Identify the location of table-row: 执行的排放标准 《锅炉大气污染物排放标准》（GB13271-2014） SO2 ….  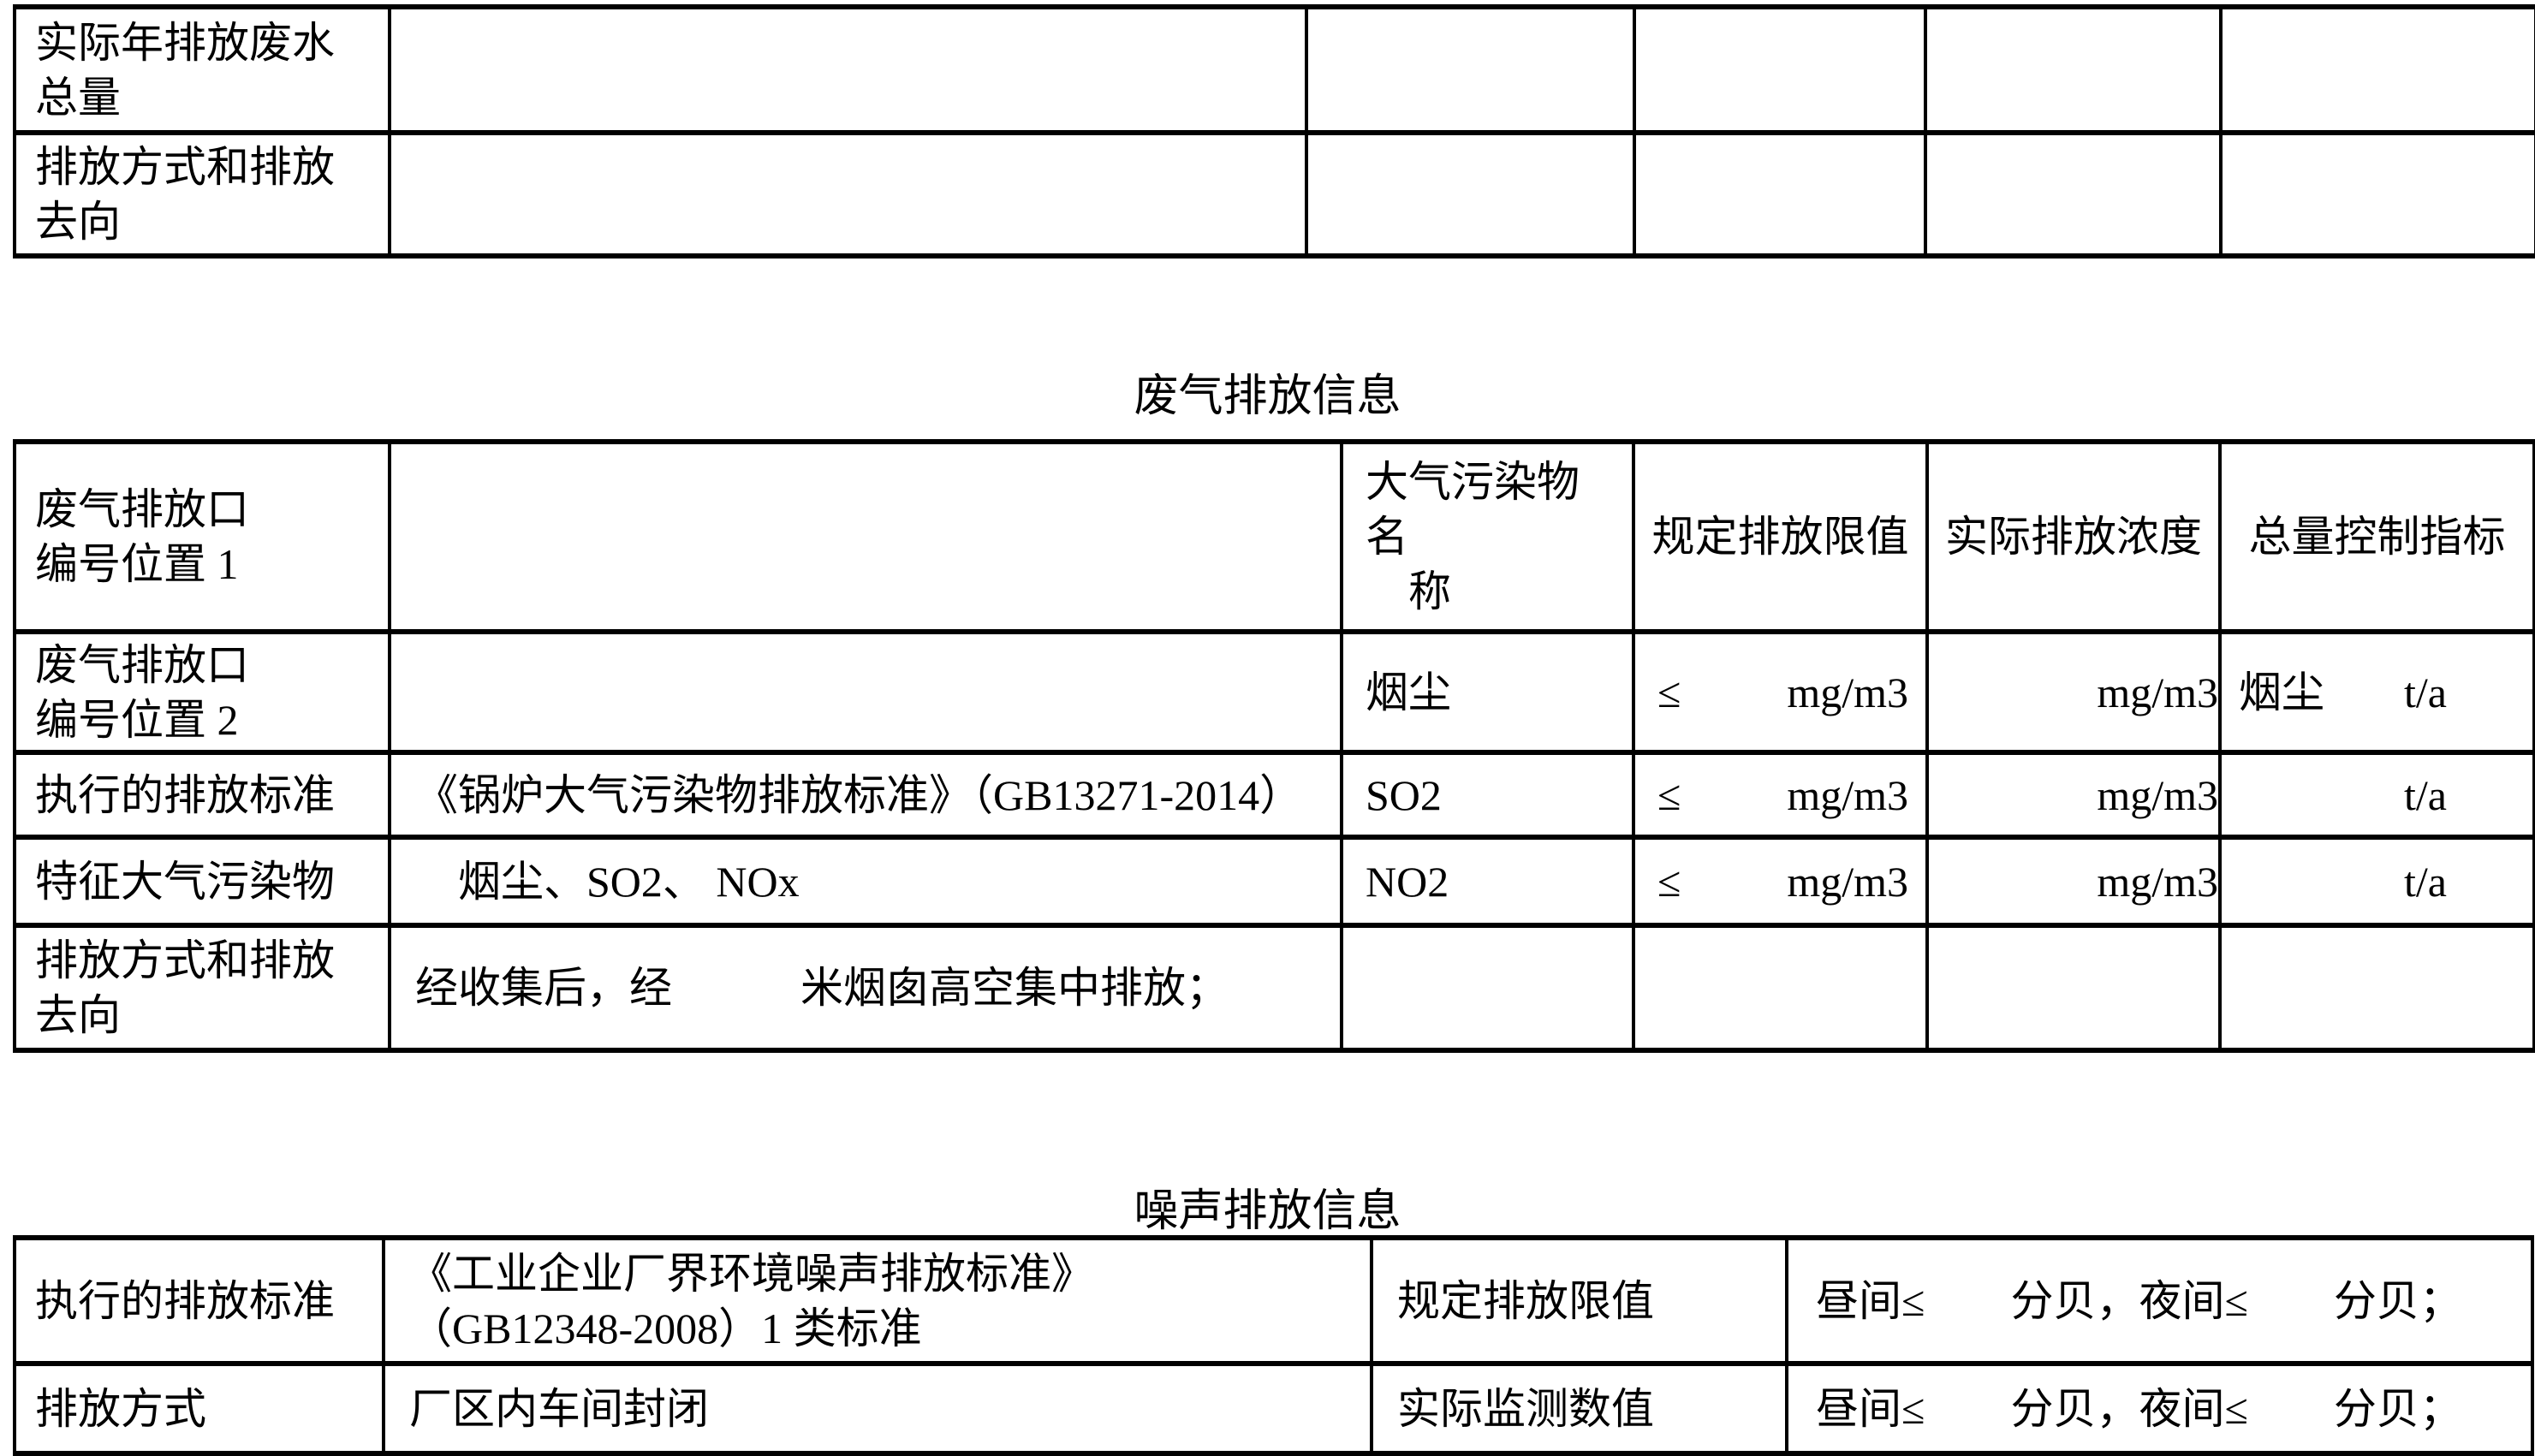
(1274, 795).